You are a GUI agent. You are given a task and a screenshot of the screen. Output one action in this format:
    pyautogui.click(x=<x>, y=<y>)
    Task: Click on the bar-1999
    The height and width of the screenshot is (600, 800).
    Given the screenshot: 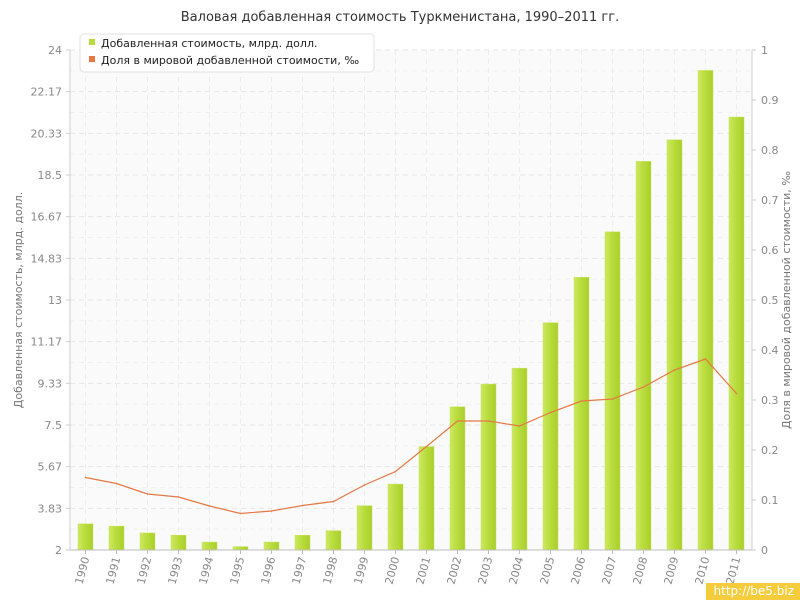 What is the action you would take?
    pyautogui.click(x=364, y=528)
    